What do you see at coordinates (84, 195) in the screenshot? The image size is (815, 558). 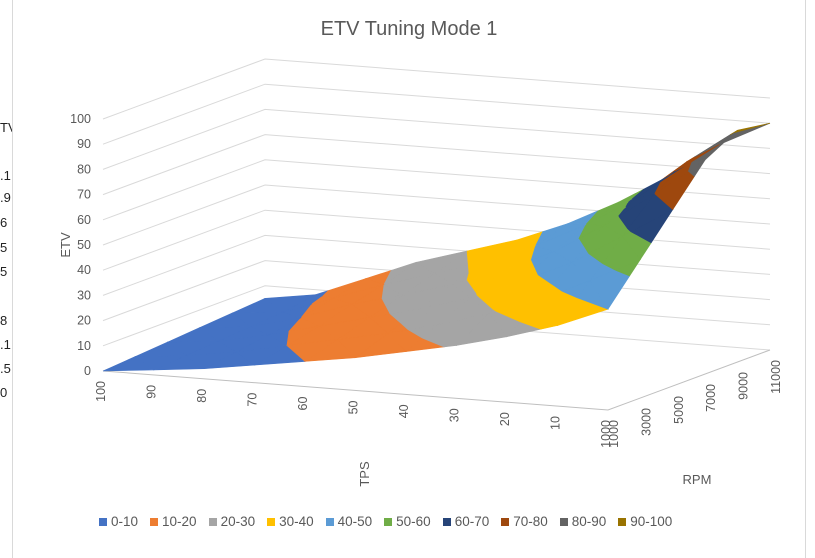 I see `etv-tick-label: 70` at bounding box center [84, 195].